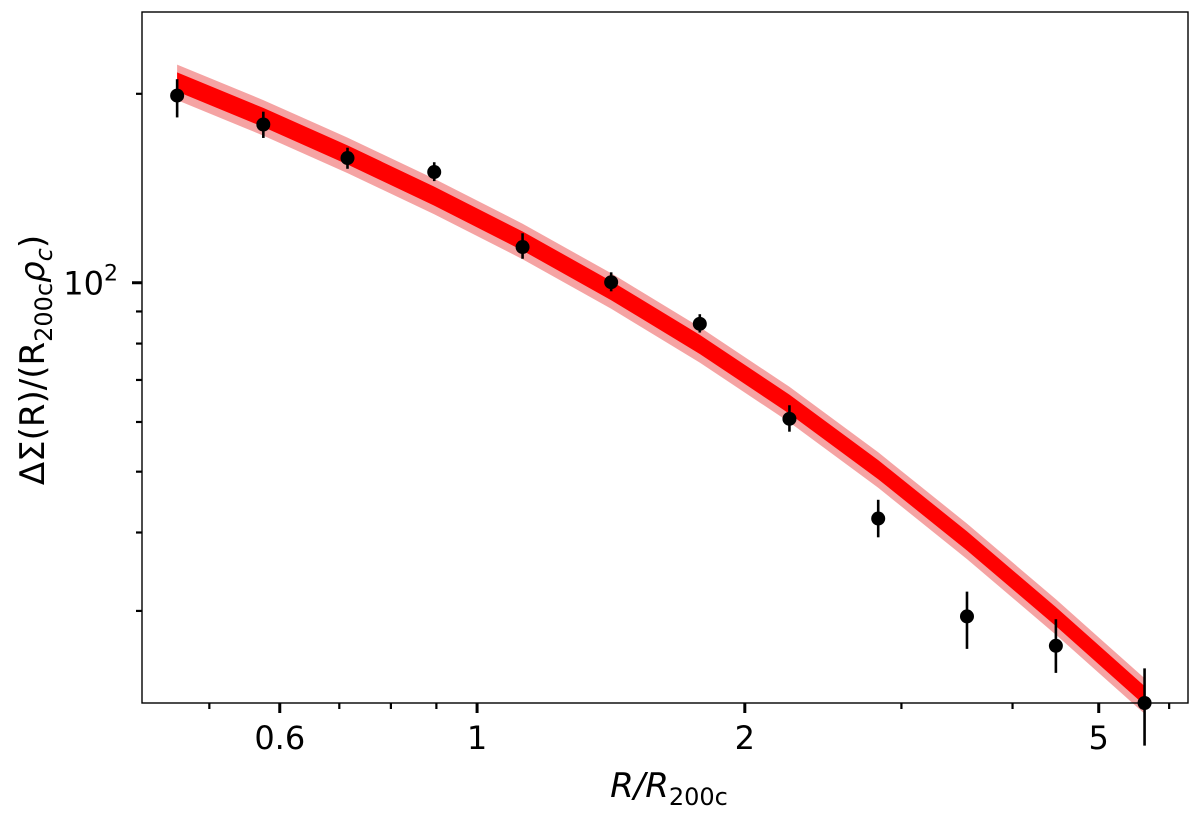 The width and height of the screenshot is (1200, 822). I want to click on x-tick-label: 2, so click(745, 738).